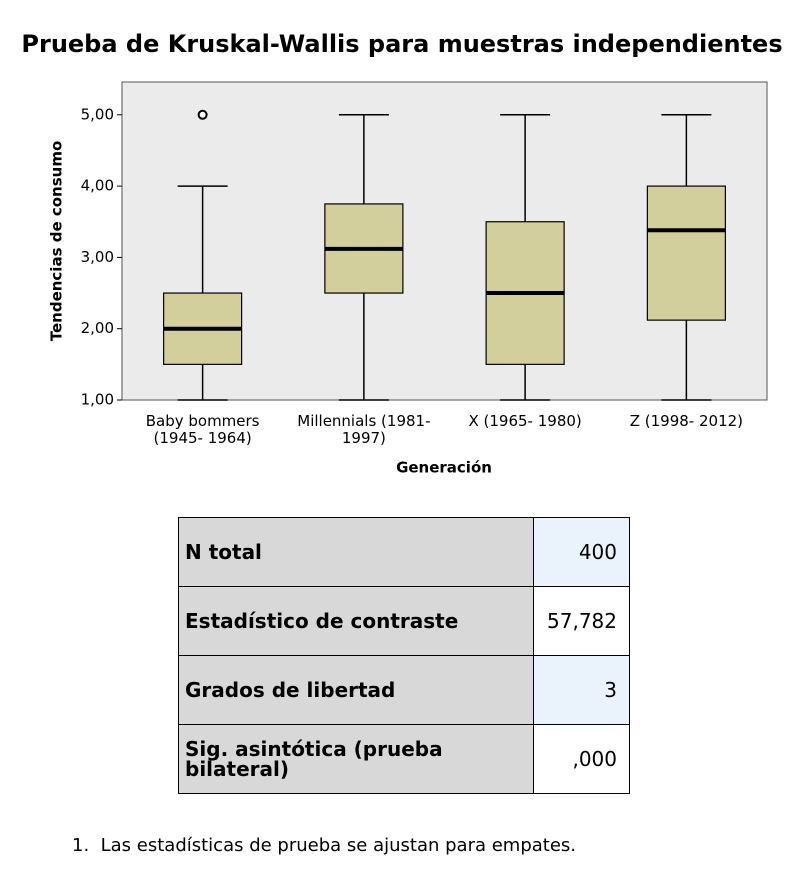 Image resolution: width=799 pixels, height=880 pixels. I want to click on table-row: Sig. asintótica (prueba bilateral) ,000, so click(404, 759).